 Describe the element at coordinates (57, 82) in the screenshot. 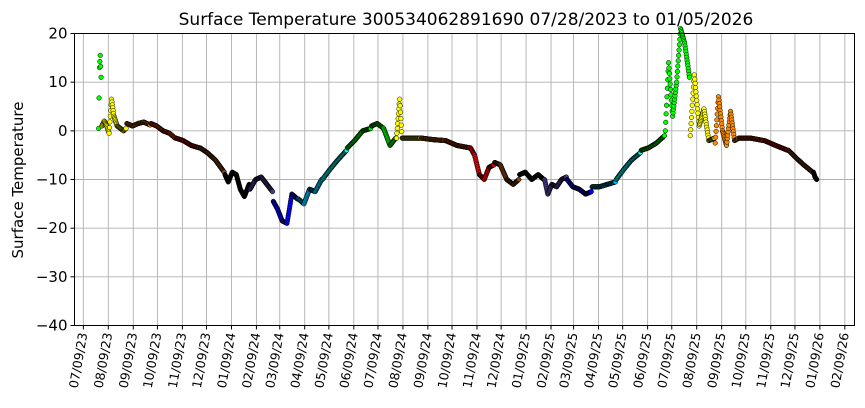

I see `y-tick-label: 10` at that location.